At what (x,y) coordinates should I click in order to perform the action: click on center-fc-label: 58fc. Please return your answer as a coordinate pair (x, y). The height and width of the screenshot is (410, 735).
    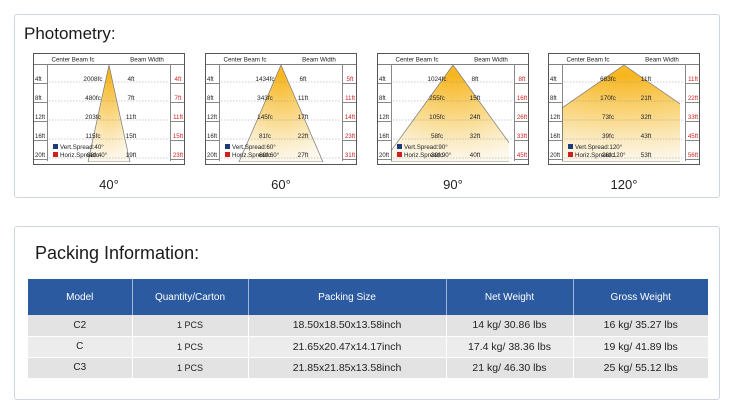
    Looking at the image, I should click on (437, 136).